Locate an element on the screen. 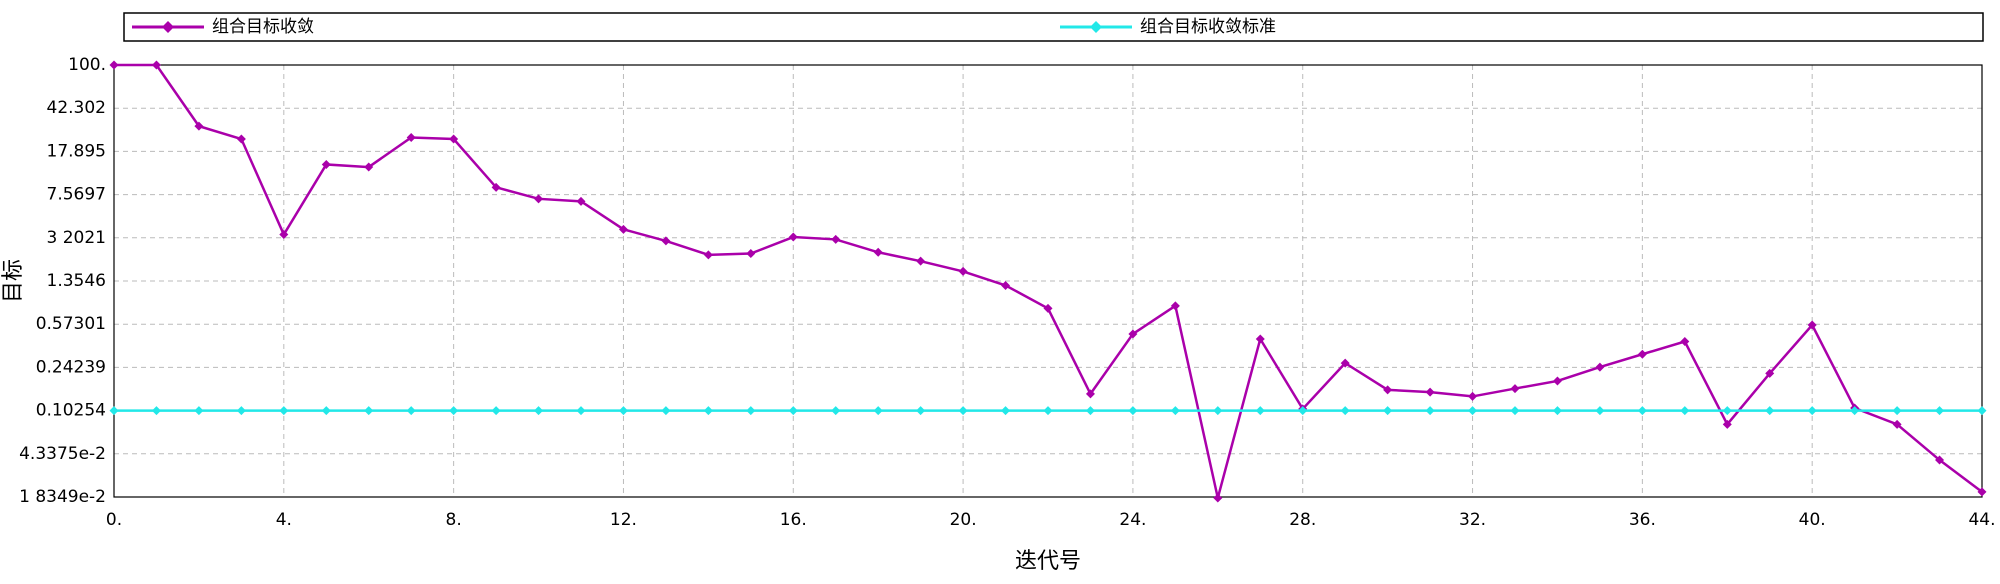  y-tick-label: 7.5697 is located at coordinates (76, 195).